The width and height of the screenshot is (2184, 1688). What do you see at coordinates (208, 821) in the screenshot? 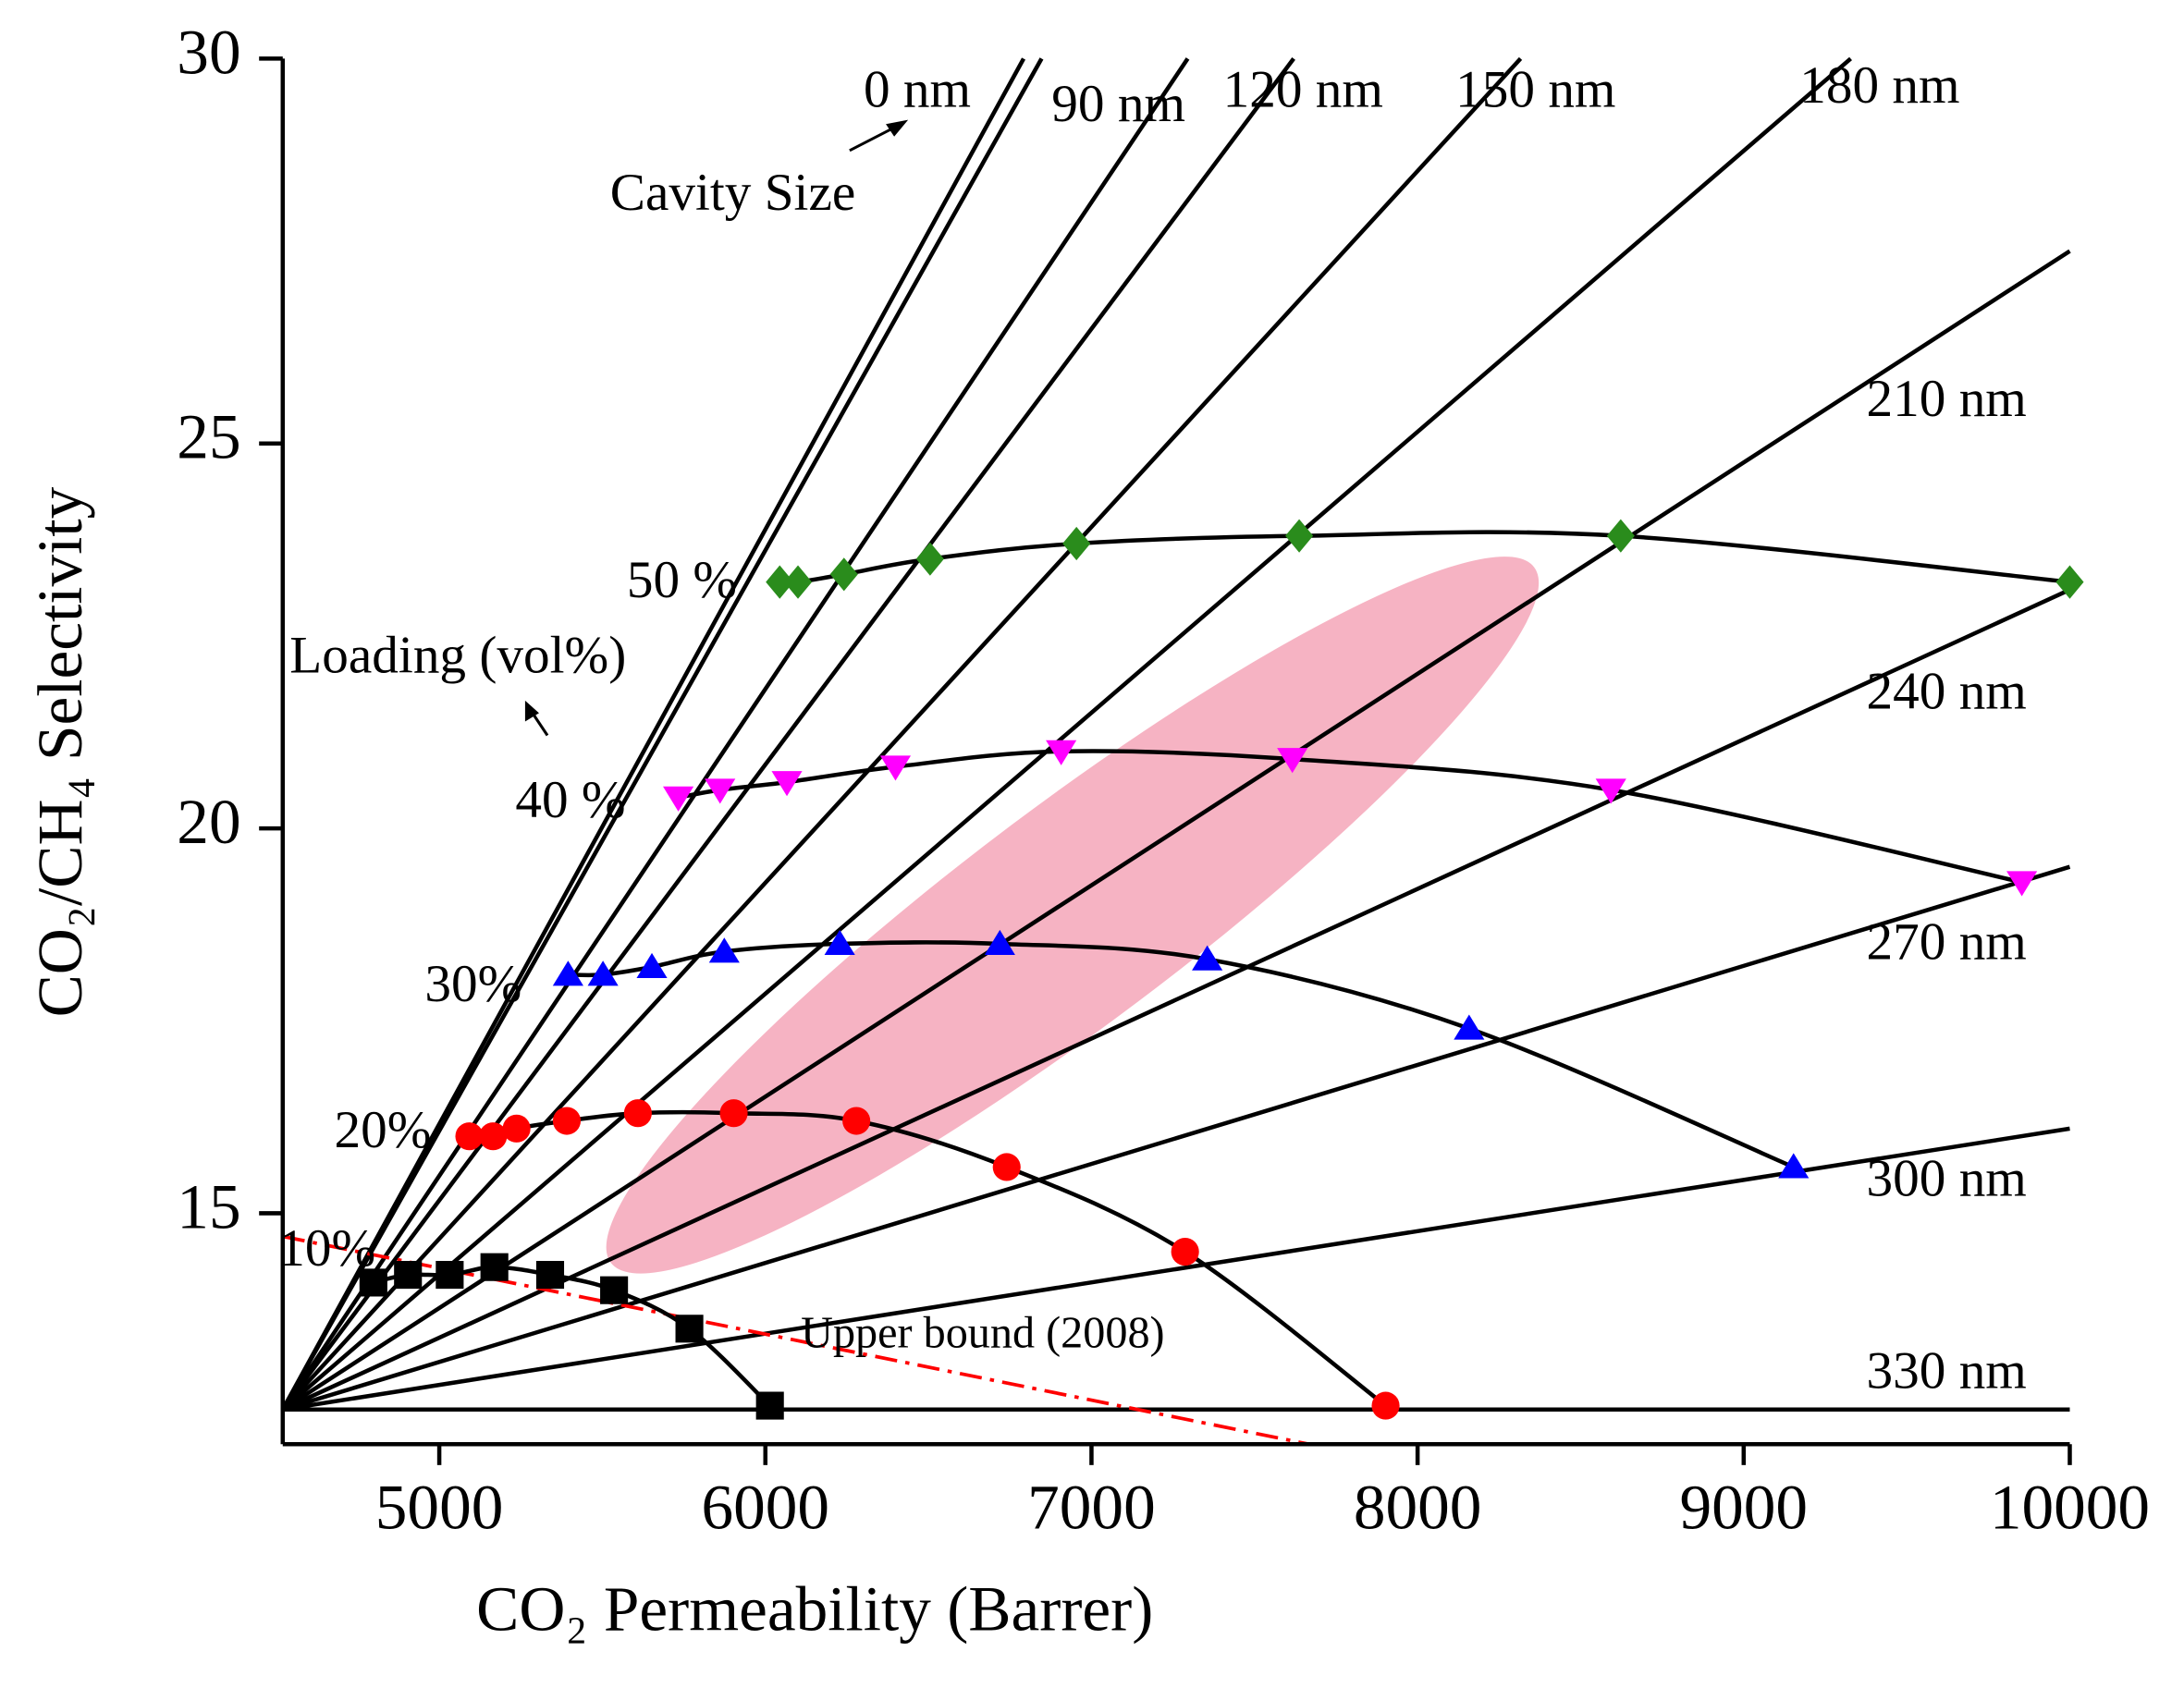
I see `y-tick-label: 20` at bounding box center [208, 821].